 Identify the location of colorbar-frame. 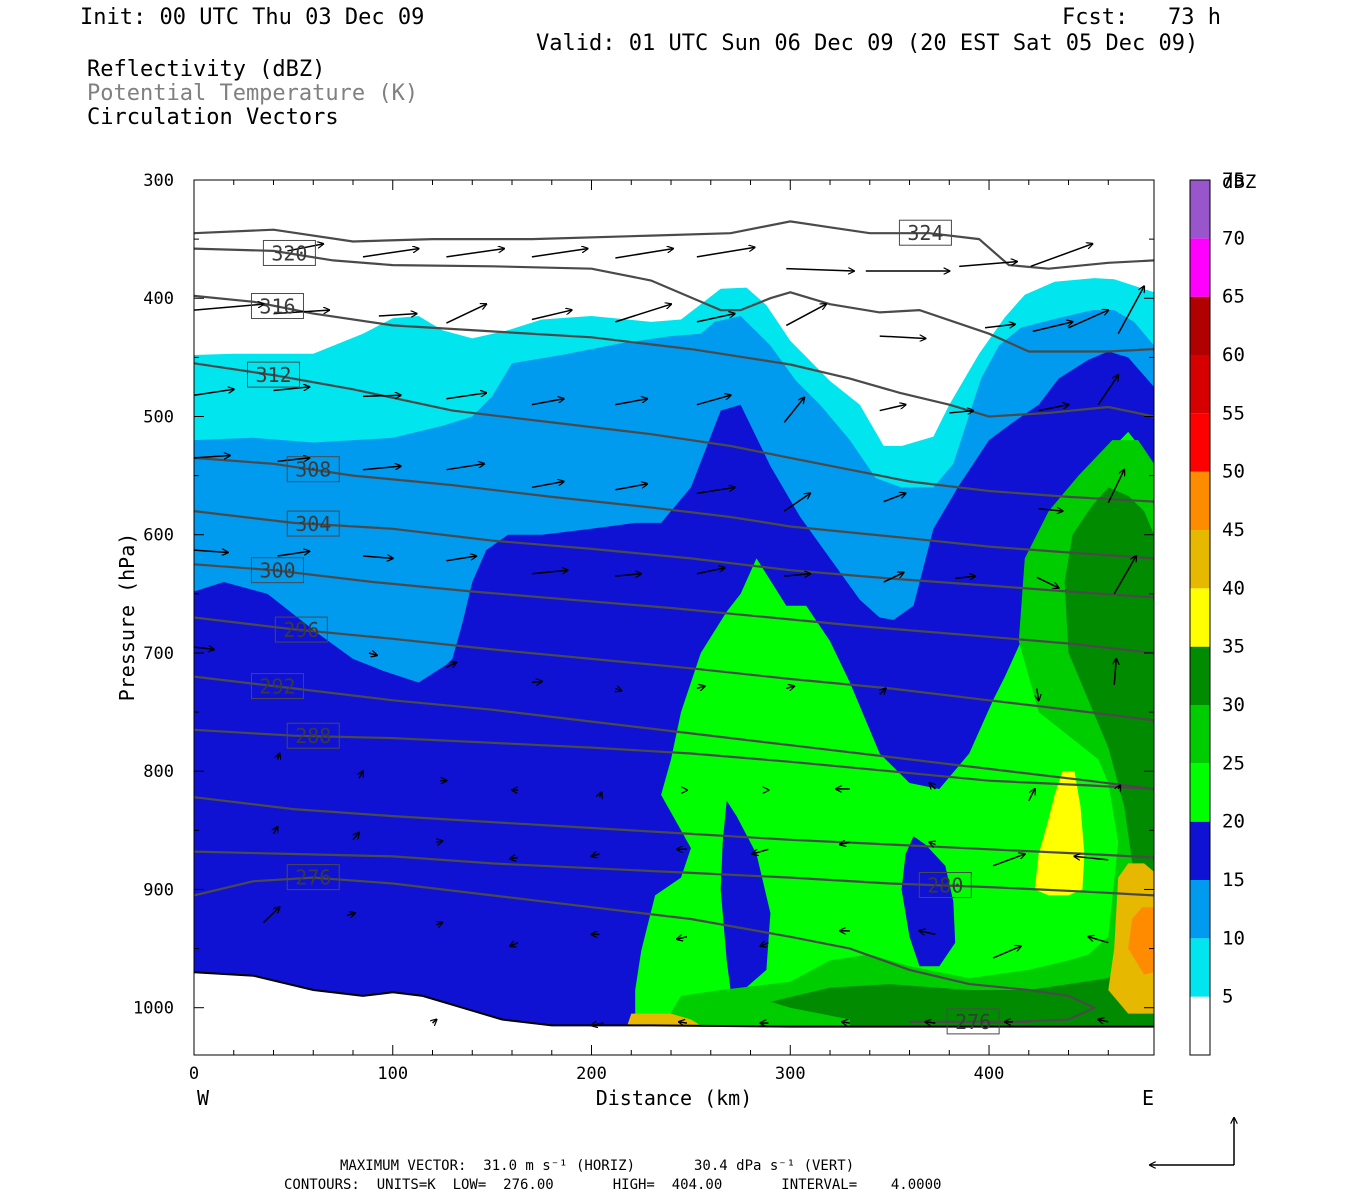
(1200, 617).